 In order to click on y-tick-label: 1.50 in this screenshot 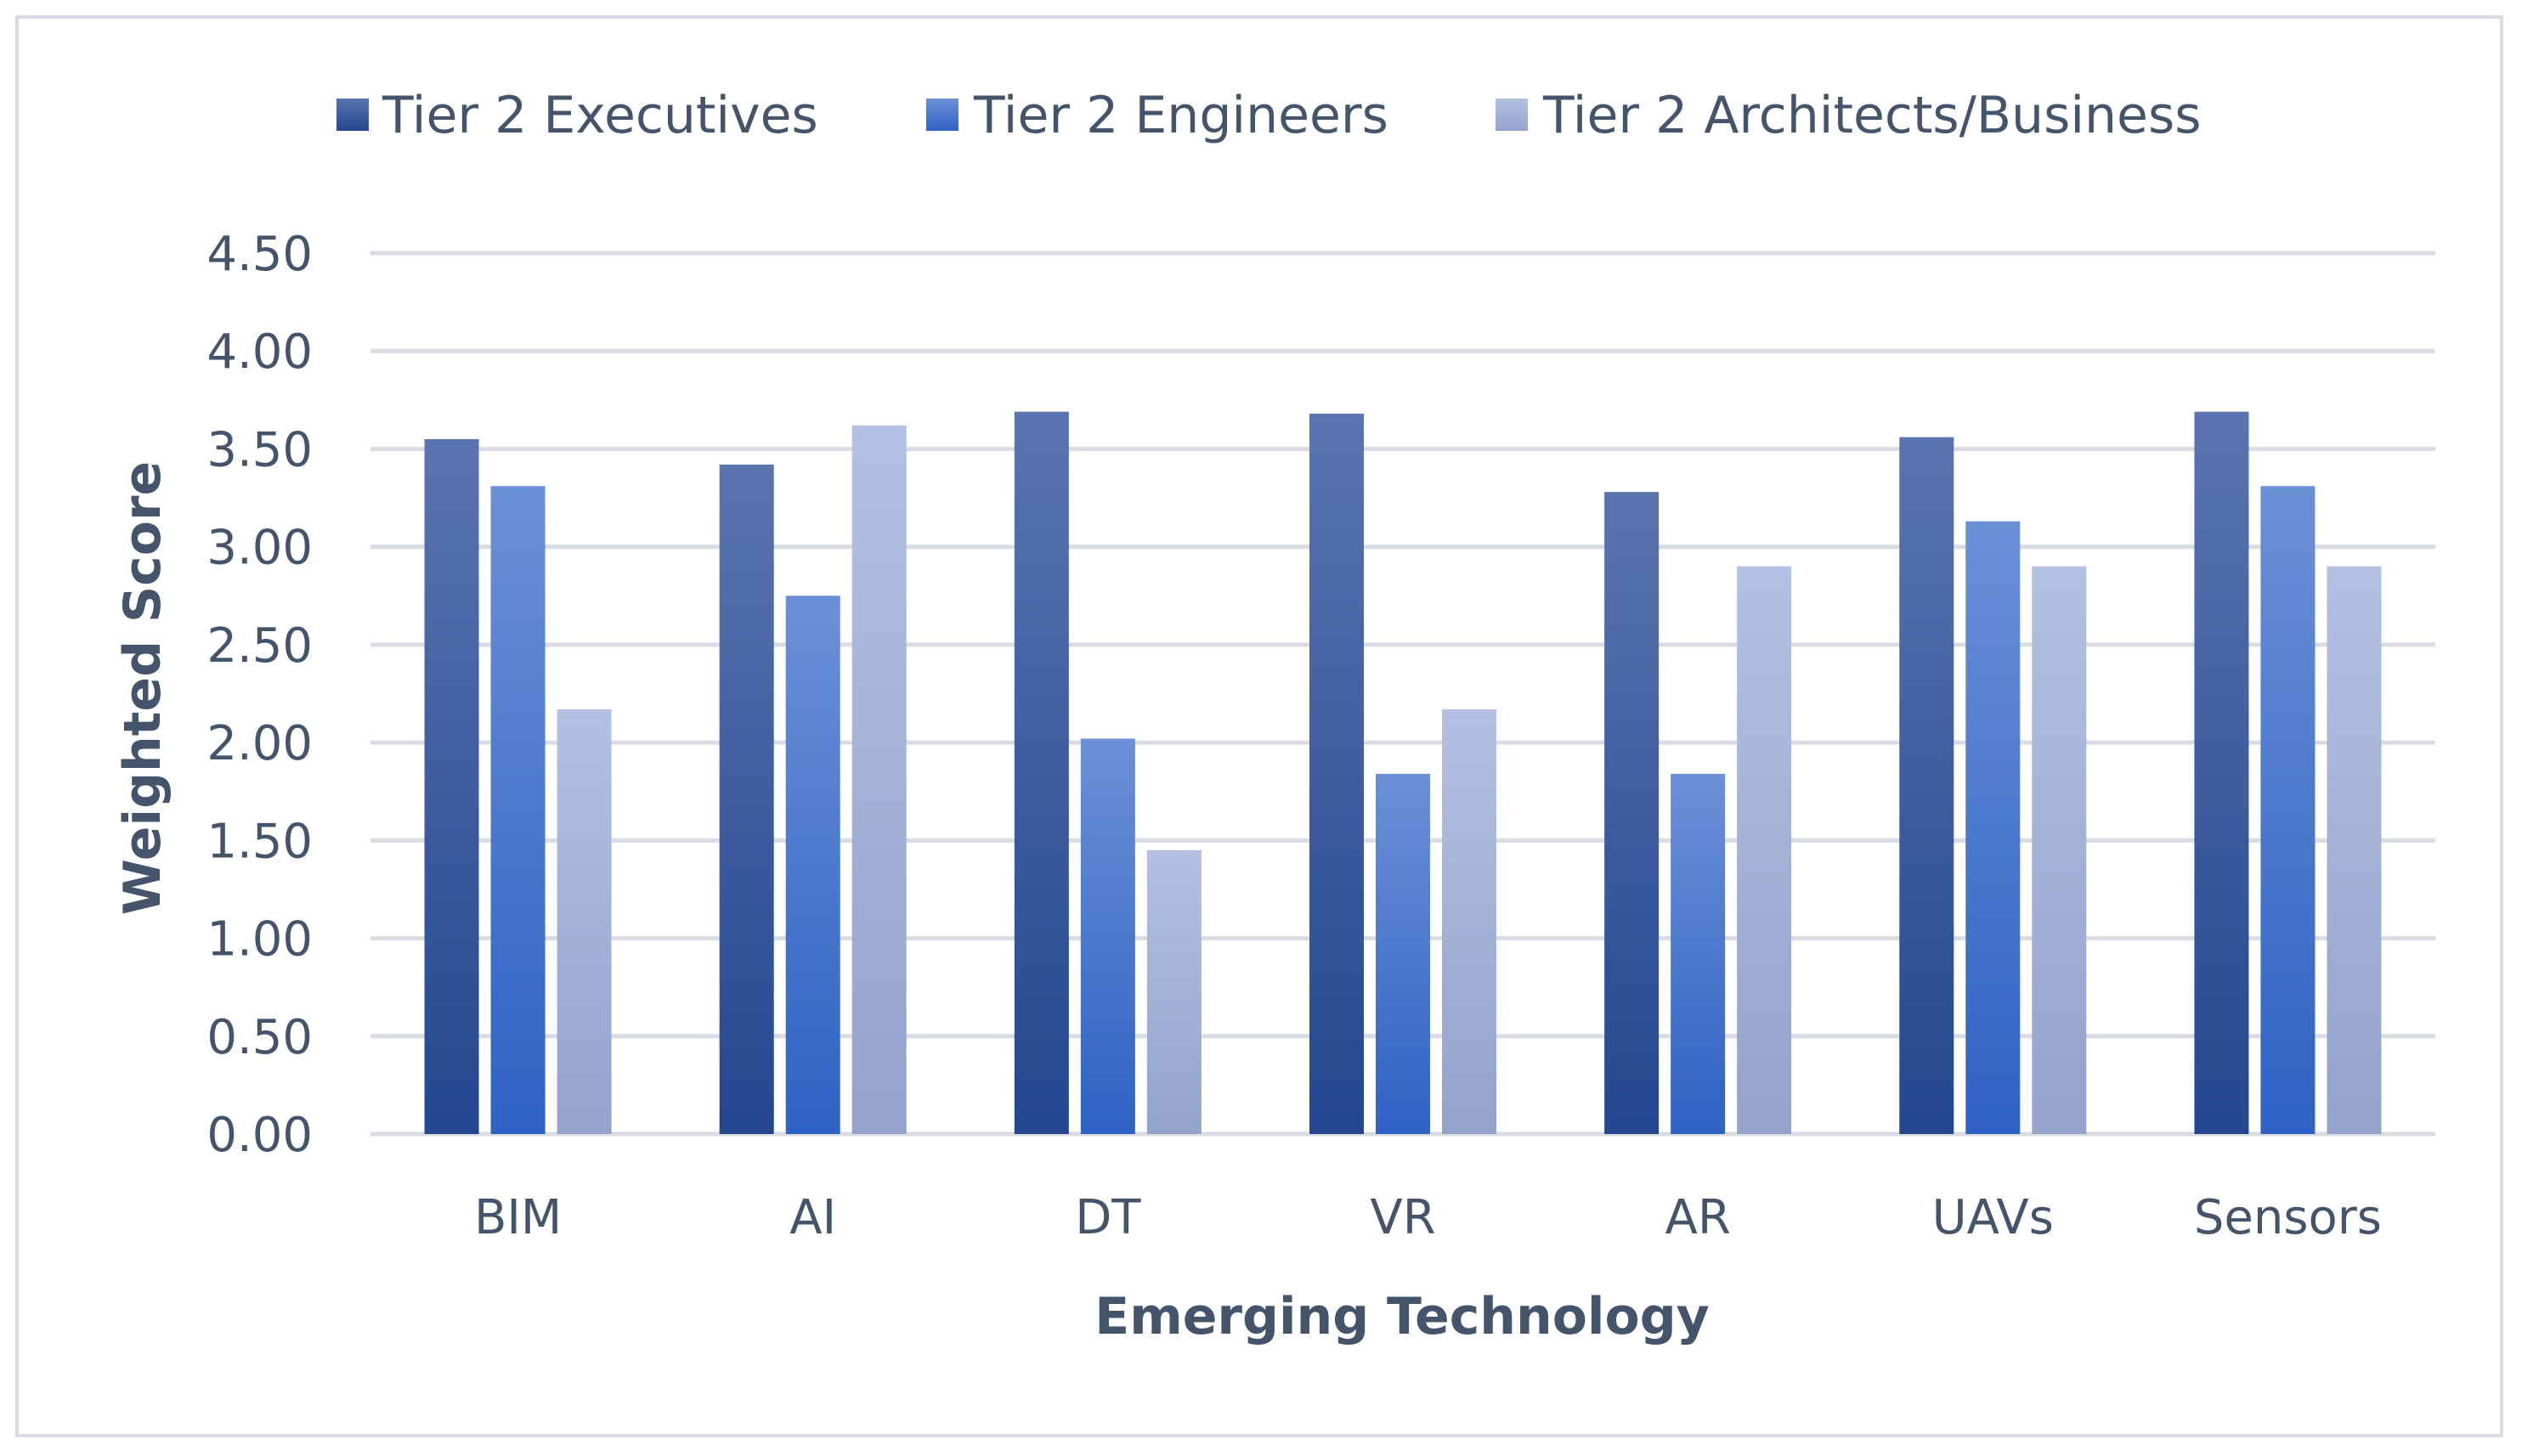, I will do `click(259, 842)`.